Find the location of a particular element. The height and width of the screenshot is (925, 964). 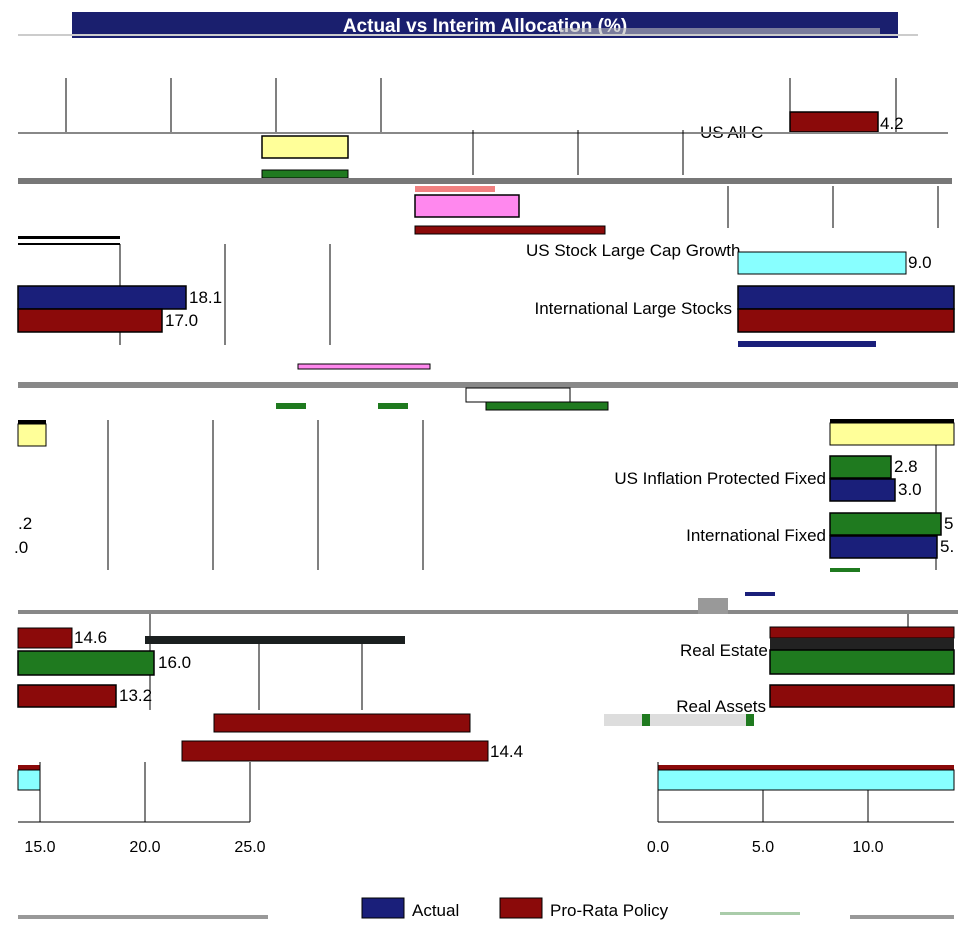

value-label: 18.1 is located at coordinates (205, 297).